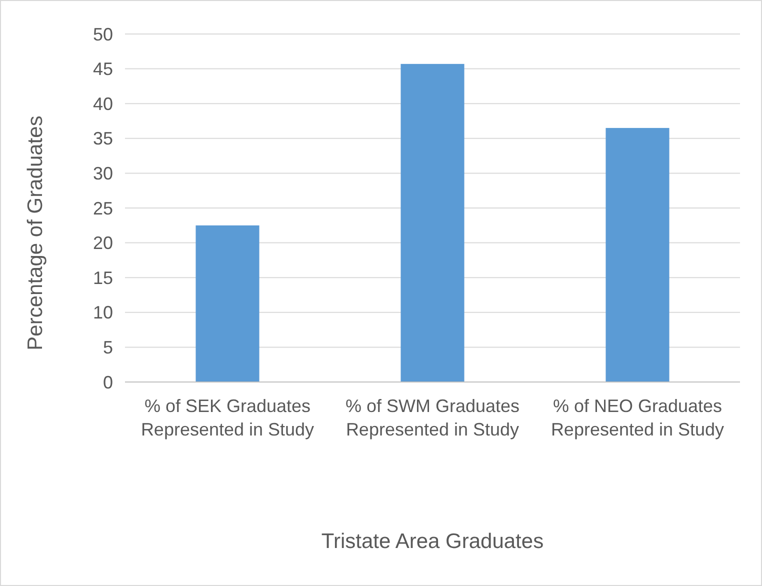 The height and width of the screenshot is (586, 762). Describe the element at coordinates (102, 69) in the screenshot. I see `y-tick-label: 45` at that location.